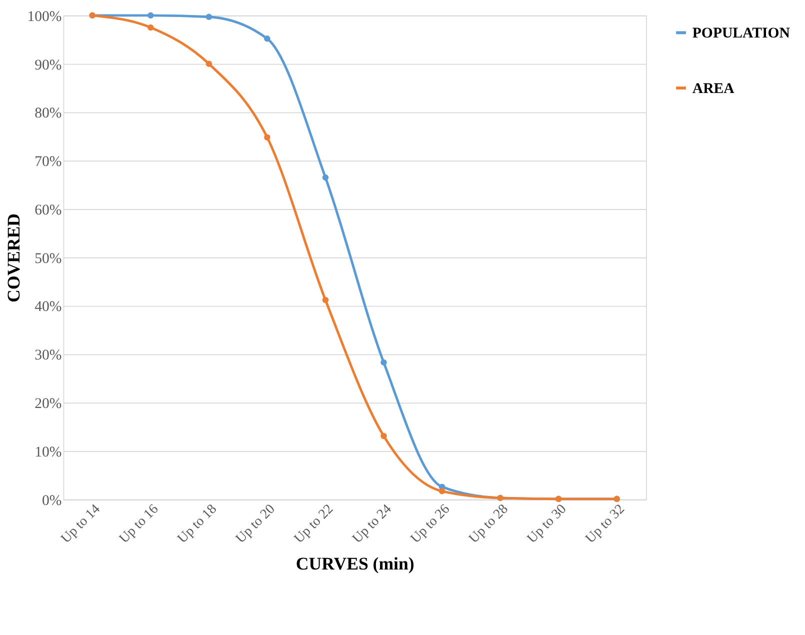 The image size is (805, 635). Describe the element at coordinates (255, 523) in the screenshot. I see `x-tick-label: Up to 20` at that location.